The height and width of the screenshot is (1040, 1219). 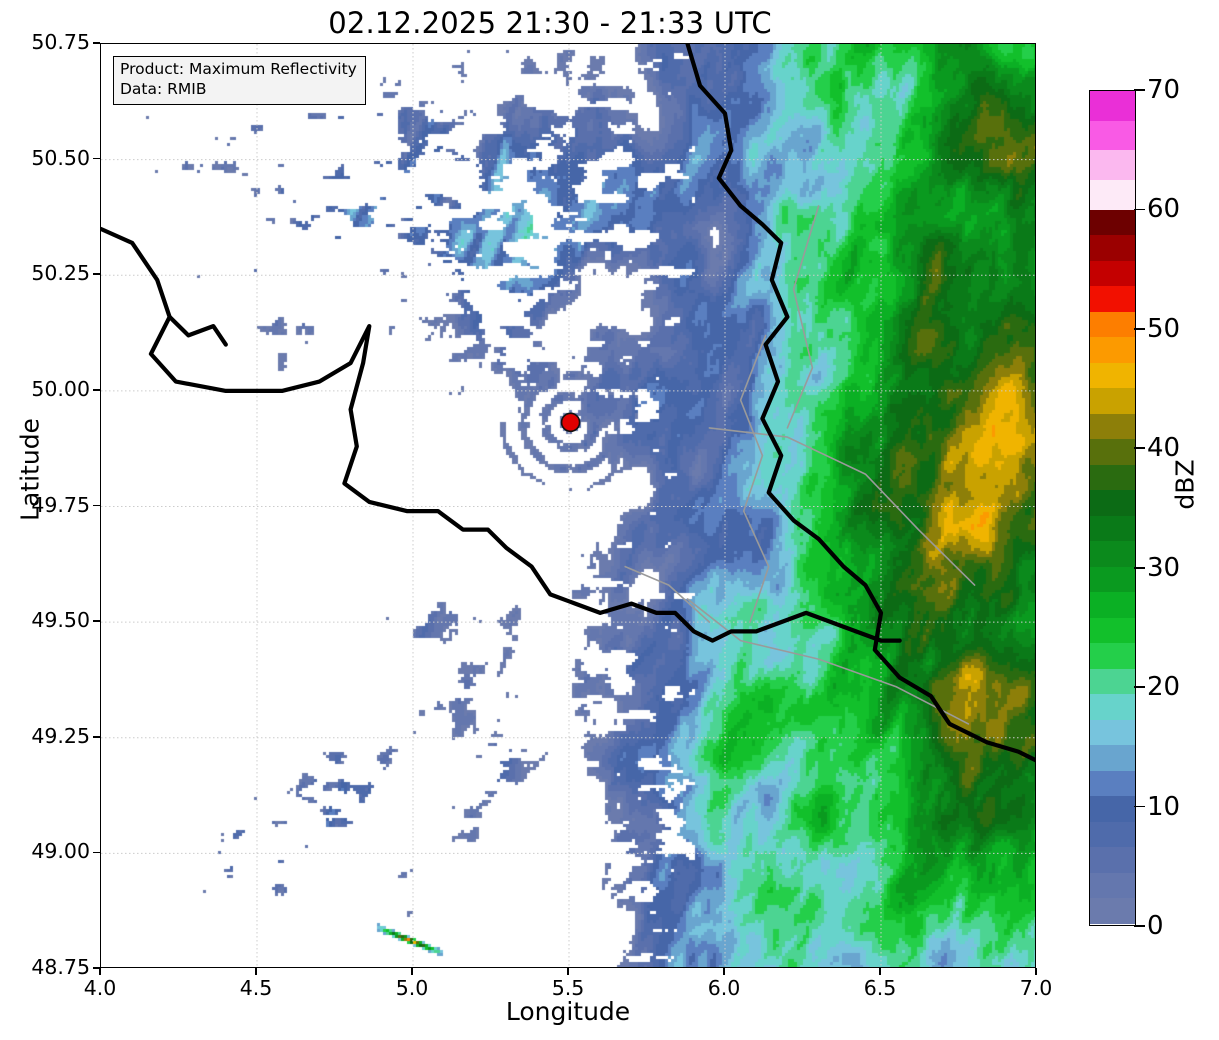 I want to click on x-tick-label: 7.0, so click(x=1036, y=988).